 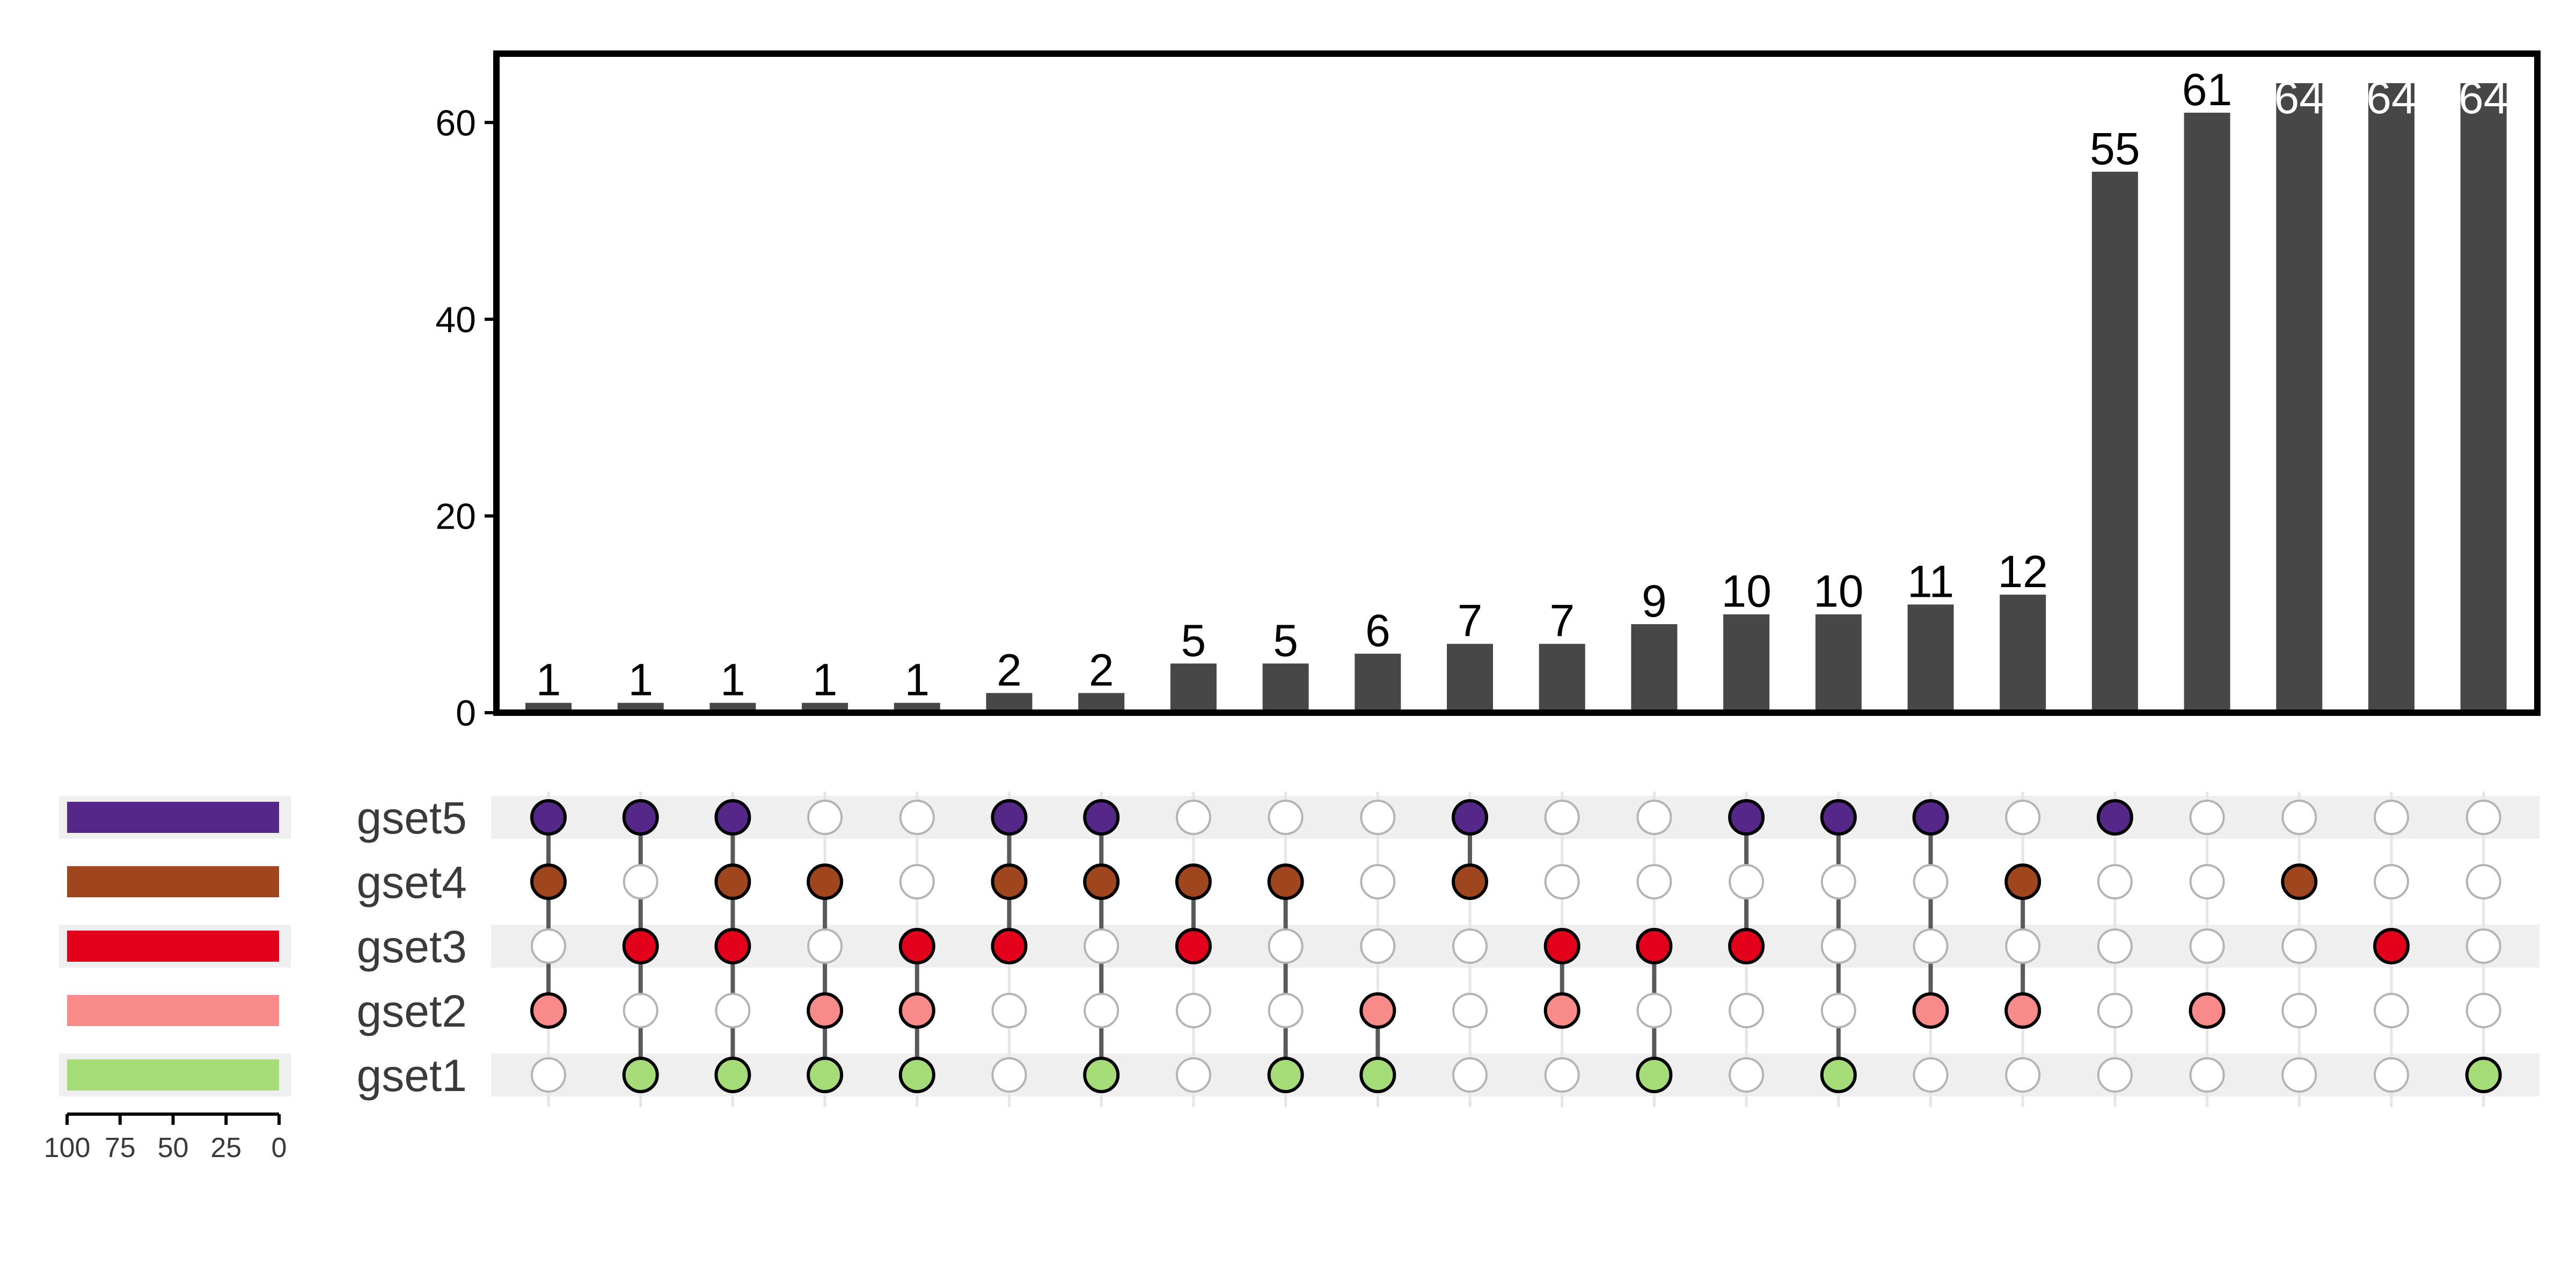 I want to click on bar-value-label: 12, so click(x=2022, y=571).